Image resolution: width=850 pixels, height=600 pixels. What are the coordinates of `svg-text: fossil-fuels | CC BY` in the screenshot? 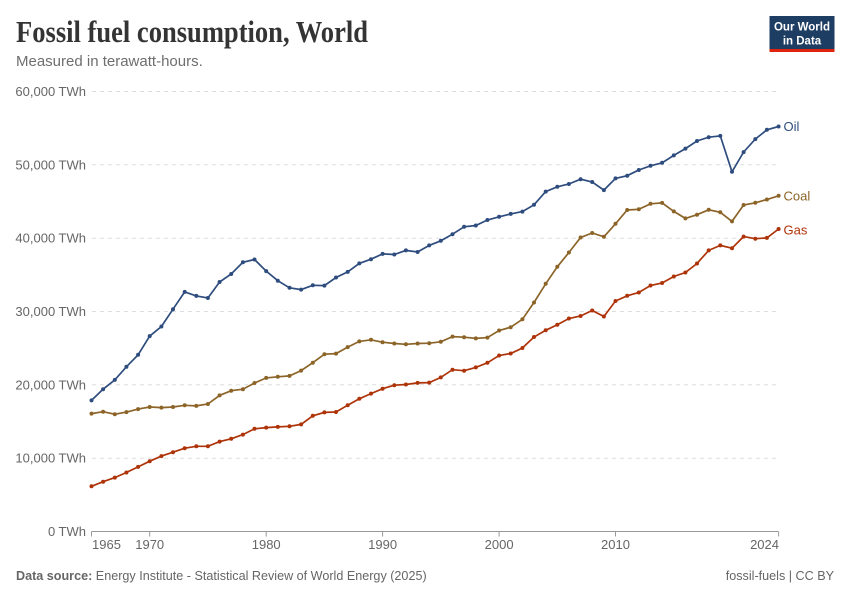 It's located at (780, 576).